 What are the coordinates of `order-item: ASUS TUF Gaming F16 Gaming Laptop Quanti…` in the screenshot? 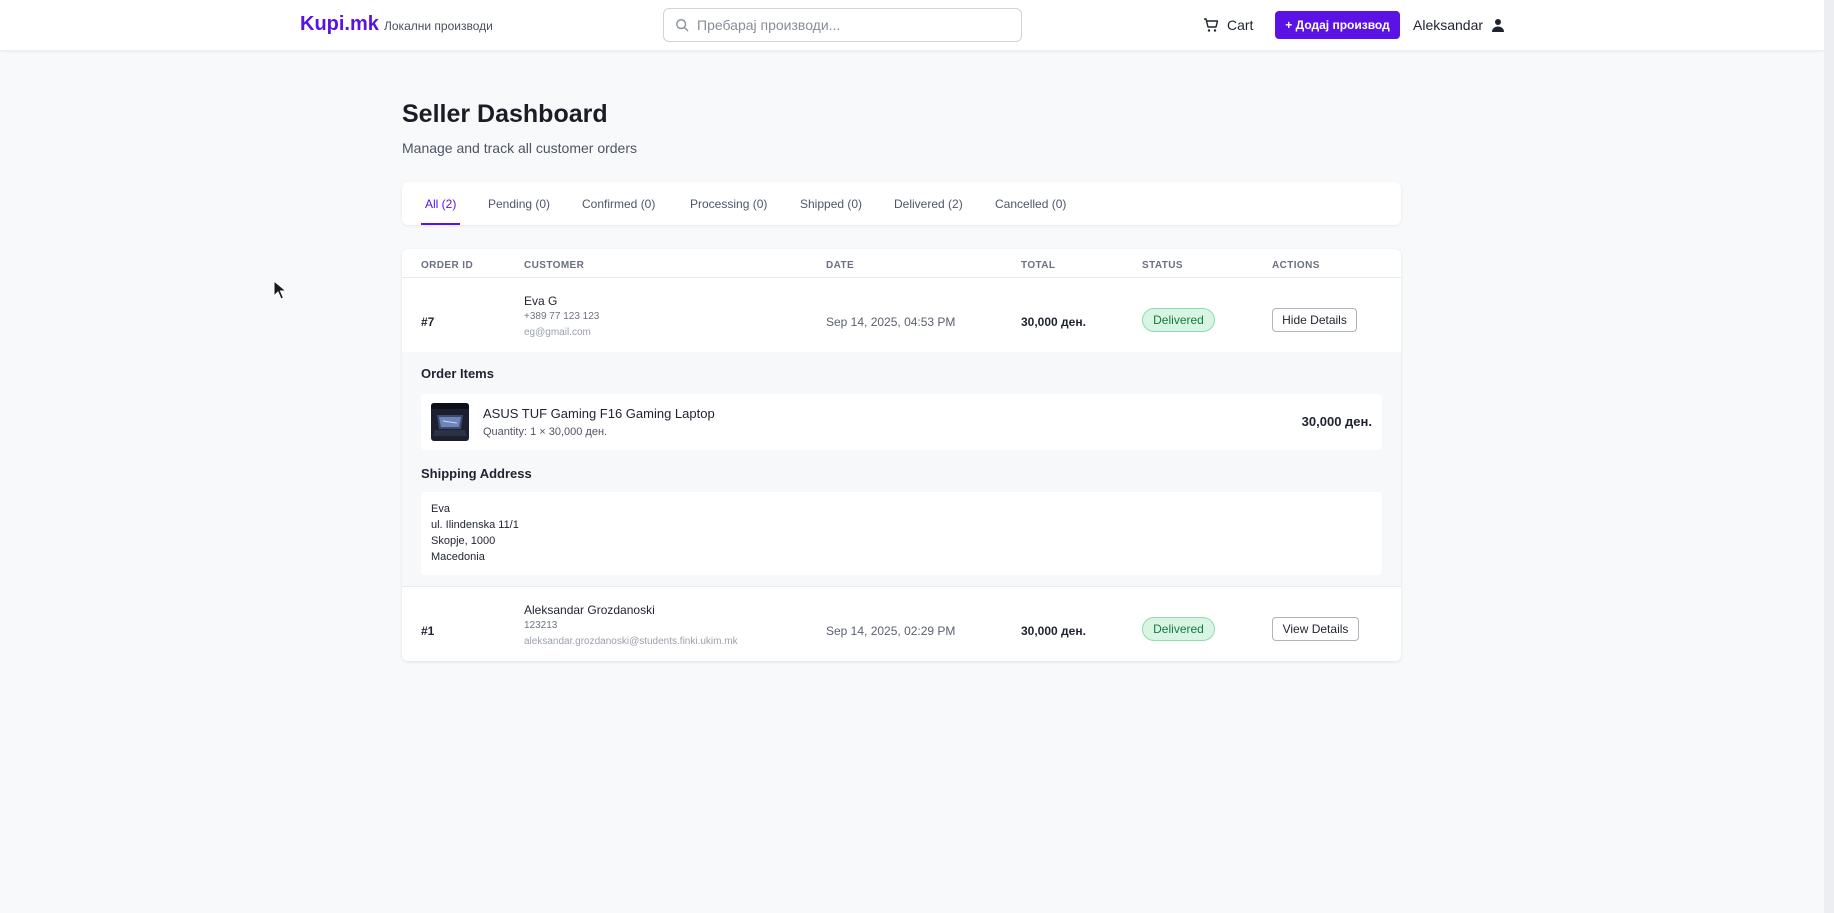 It's located at (901, 422).